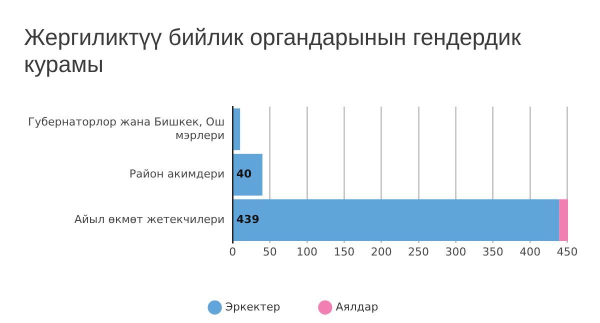  Describe the element at coordinates (269, 251) in the screenshot. I see `x-tick-label: 50` at that location.